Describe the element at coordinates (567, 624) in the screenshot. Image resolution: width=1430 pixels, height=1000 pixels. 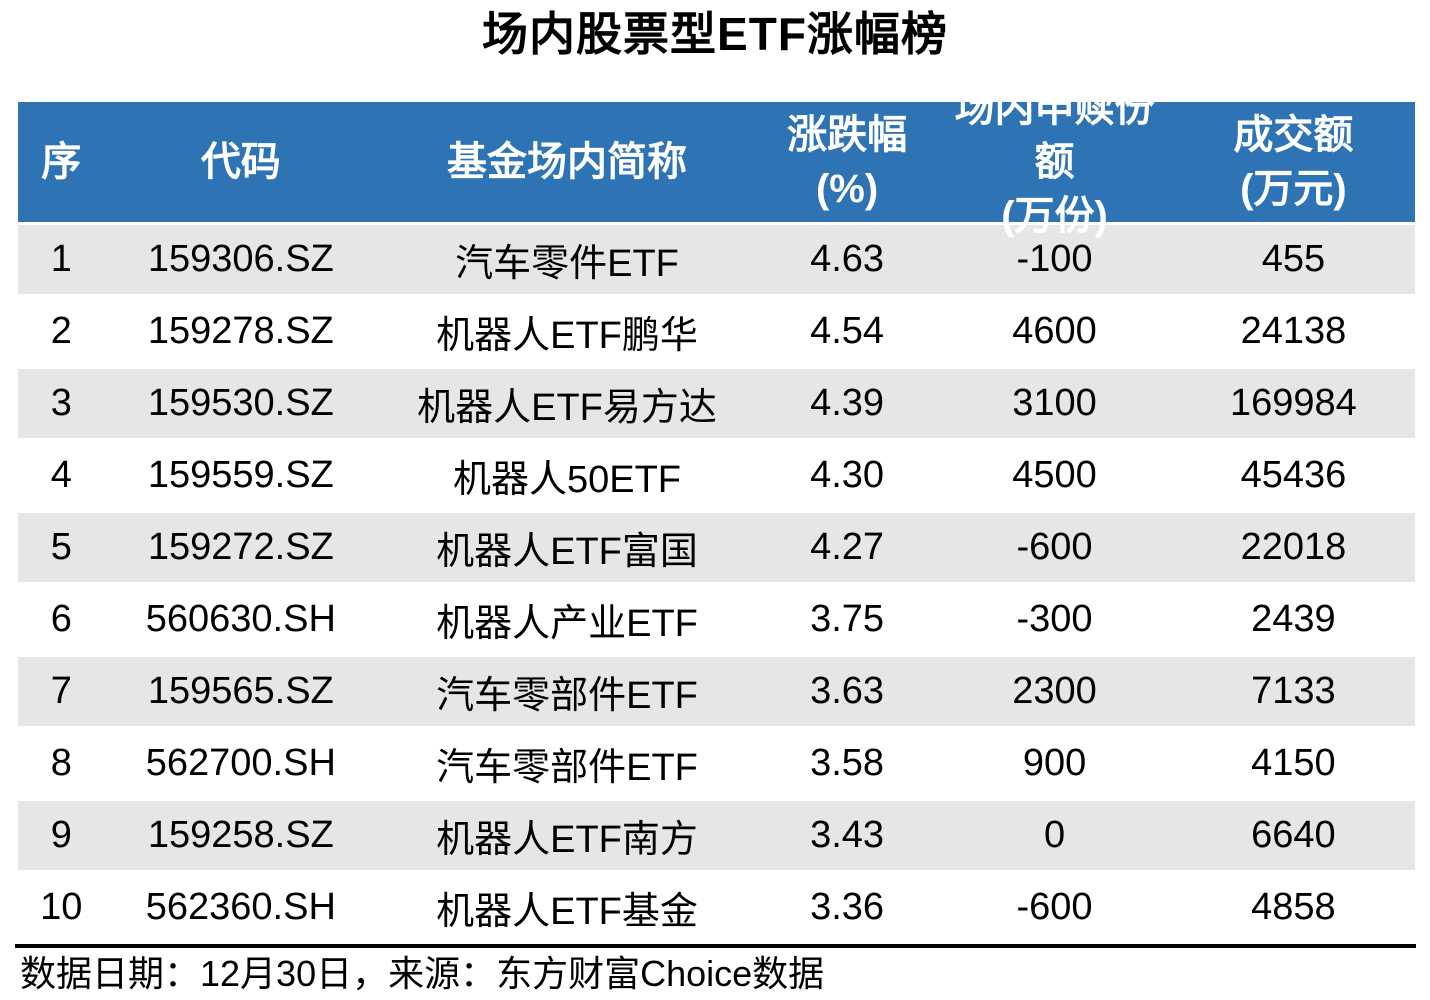
I see `cell-name: 机器人产业ETF` at that location.